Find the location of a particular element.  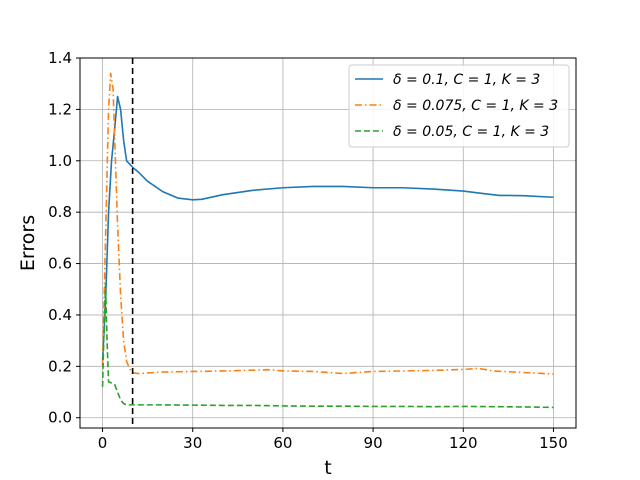

y-tick-label: 0.8 is located at coordinates (60, 212).